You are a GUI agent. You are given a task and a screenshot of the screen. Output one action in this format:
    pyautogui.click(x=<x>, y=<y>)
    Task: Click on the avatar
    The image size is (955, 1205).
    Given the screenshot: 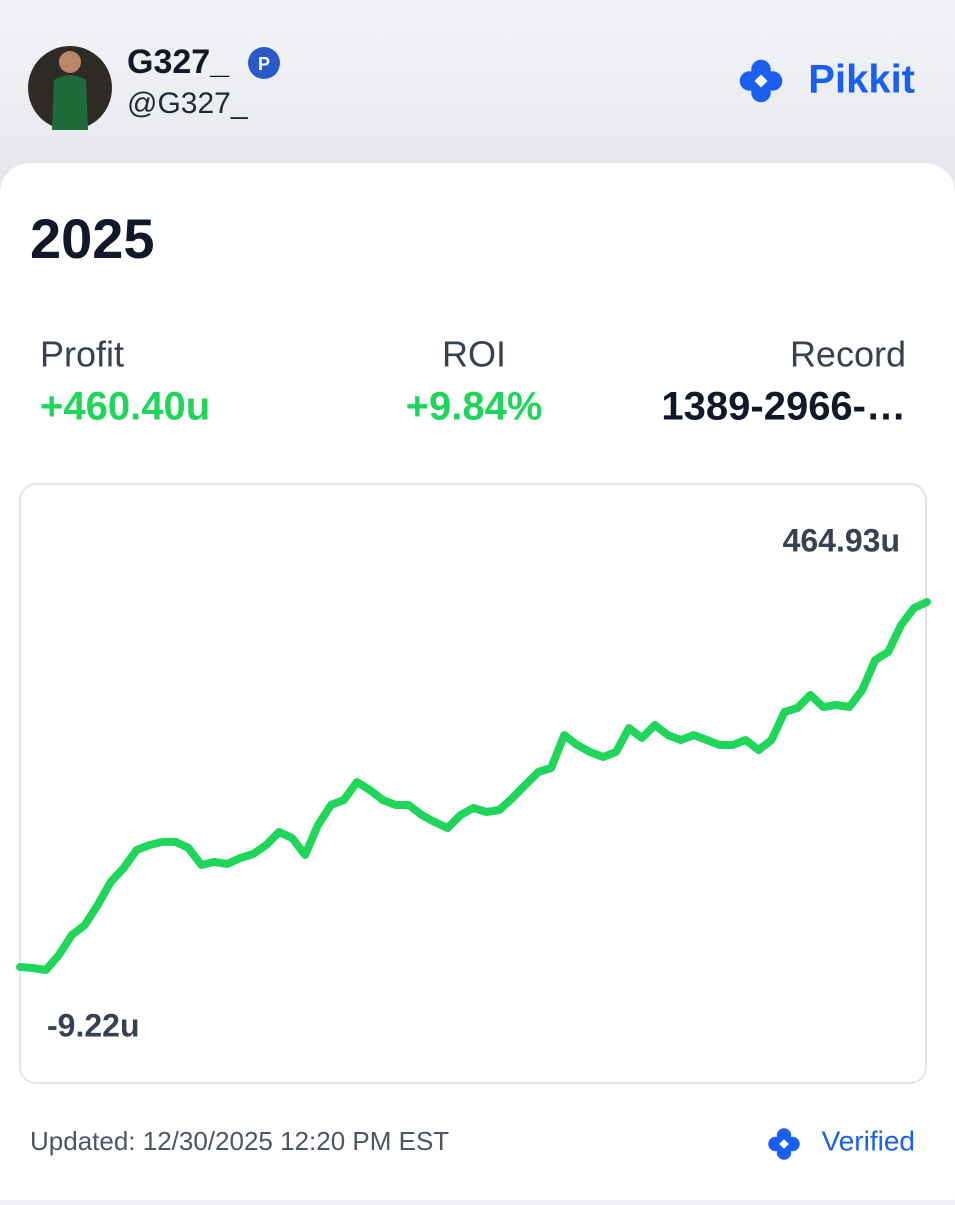 What is the action you would take?
    pyautogui.click(x=70, y=88)
    